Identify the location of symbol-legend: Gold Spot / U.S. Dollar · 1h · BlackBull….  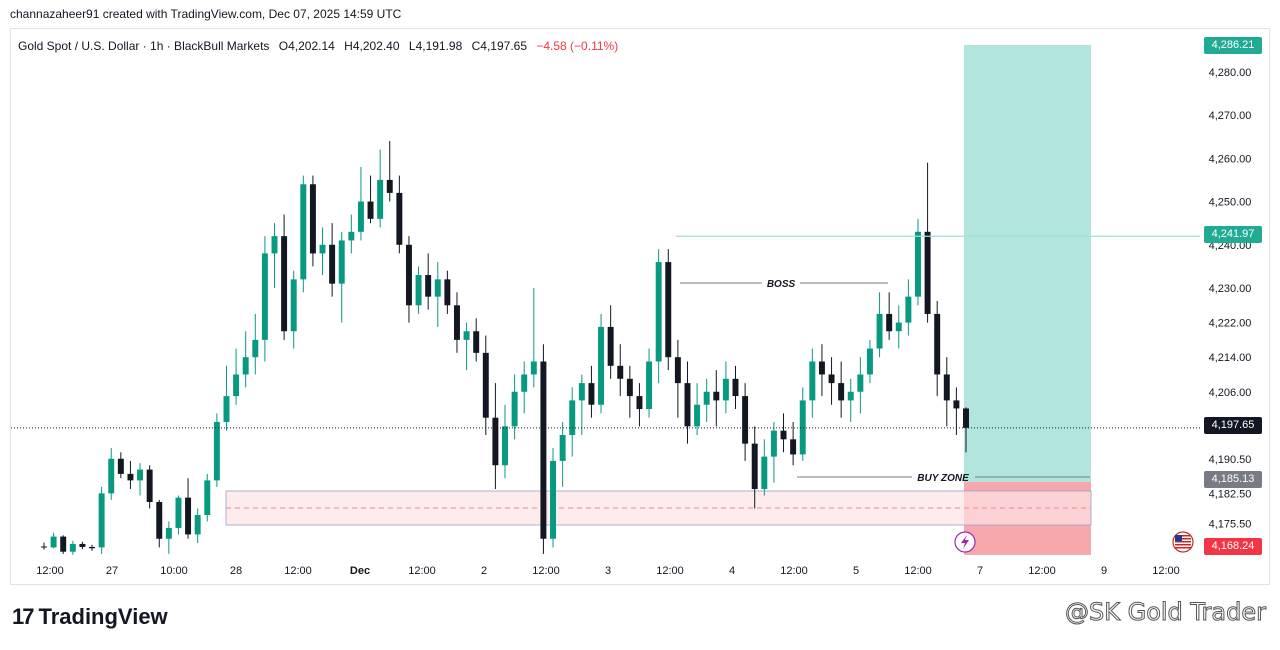
(321, 46).